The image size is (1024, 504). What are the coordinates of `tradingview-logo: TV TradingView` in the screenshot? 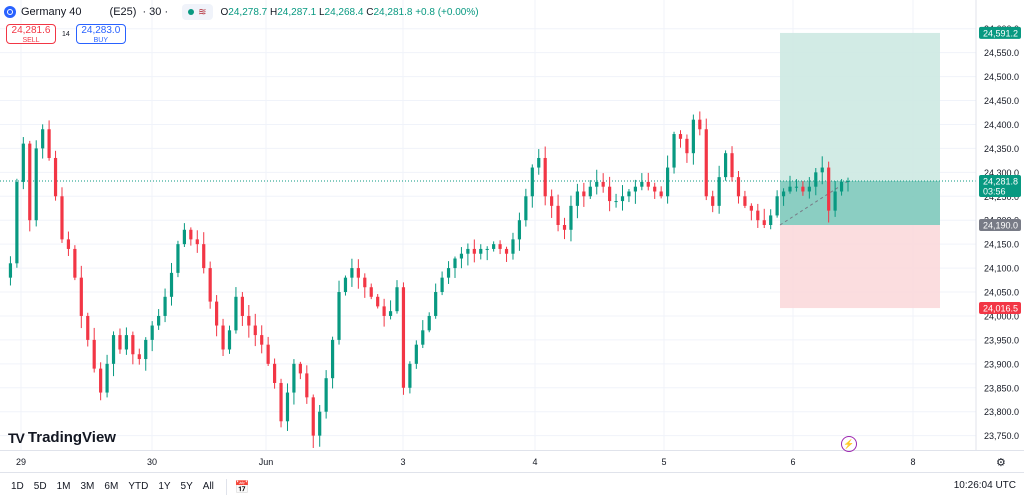 It's located at (62, 437).